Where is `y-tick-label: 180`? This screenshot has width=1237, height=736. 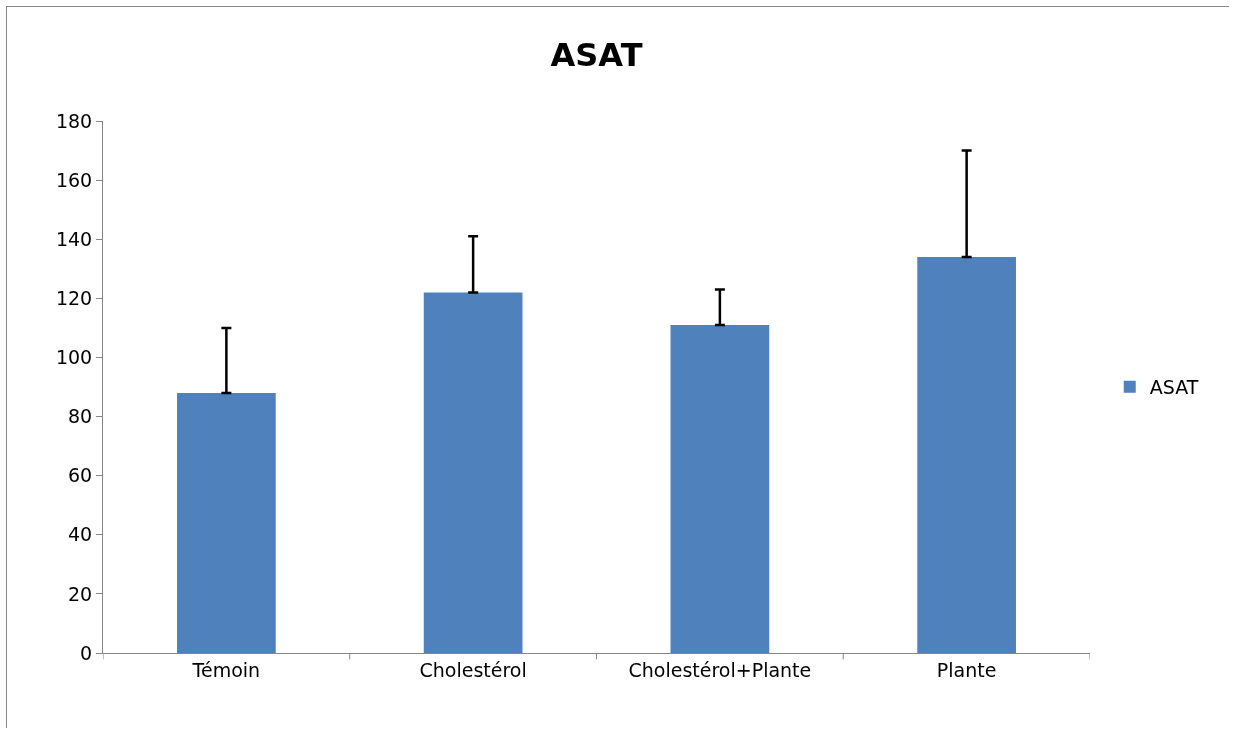 y-tick-label: 180 is located at coordinates (74, 120).